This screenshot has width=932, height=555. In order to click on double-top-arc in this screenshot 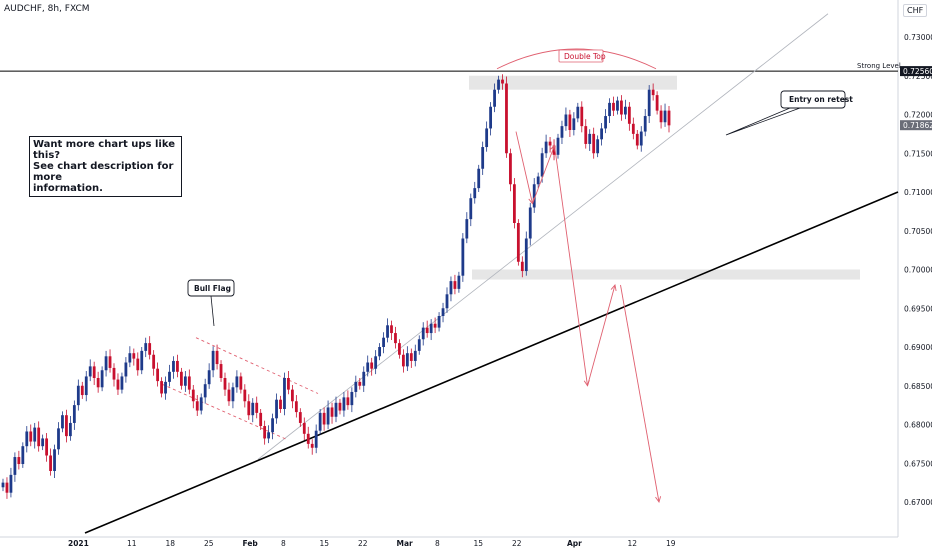, I will do `click(576, 59)`.